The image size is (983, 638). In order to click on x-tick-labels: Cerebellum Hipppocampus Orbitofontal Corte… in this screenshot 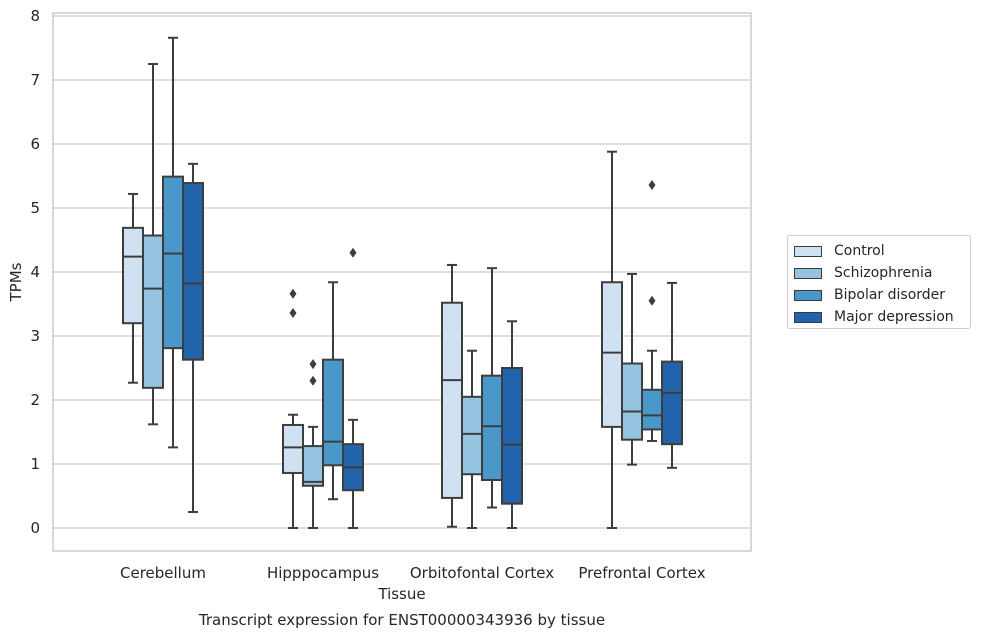, I will do `click(413, 573)`.